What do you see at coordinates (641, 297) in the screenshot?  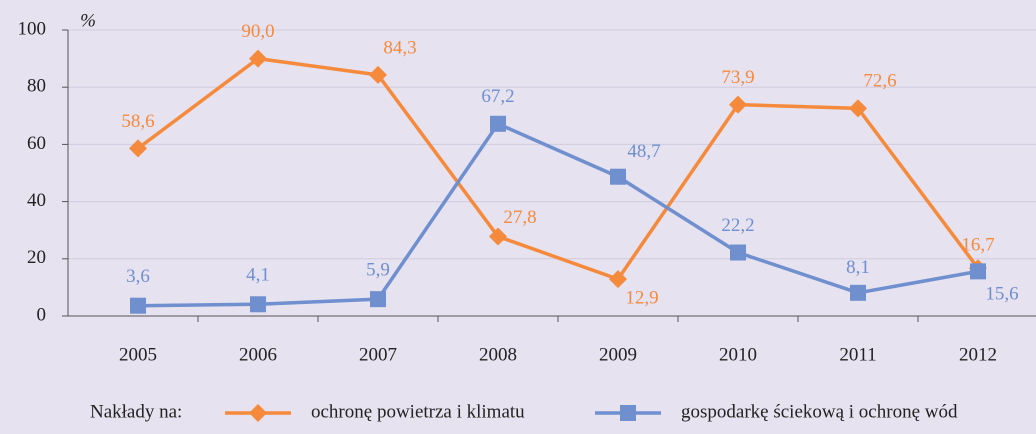 I see `value-label: 12,9` at bounding box center [641, 297].